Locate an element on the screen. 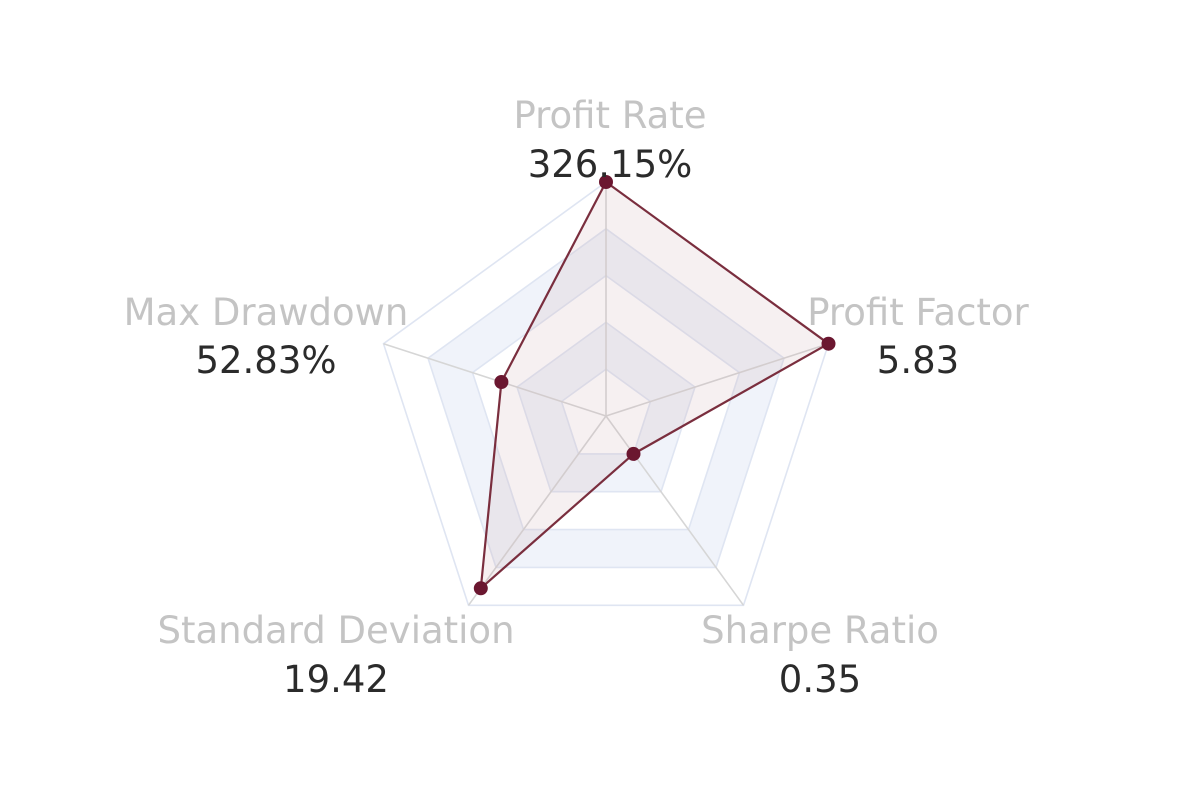 The width and height of the screenshot is (1200, 786). radar-point-sharpe-ratio is located at coordinates (633, 453).